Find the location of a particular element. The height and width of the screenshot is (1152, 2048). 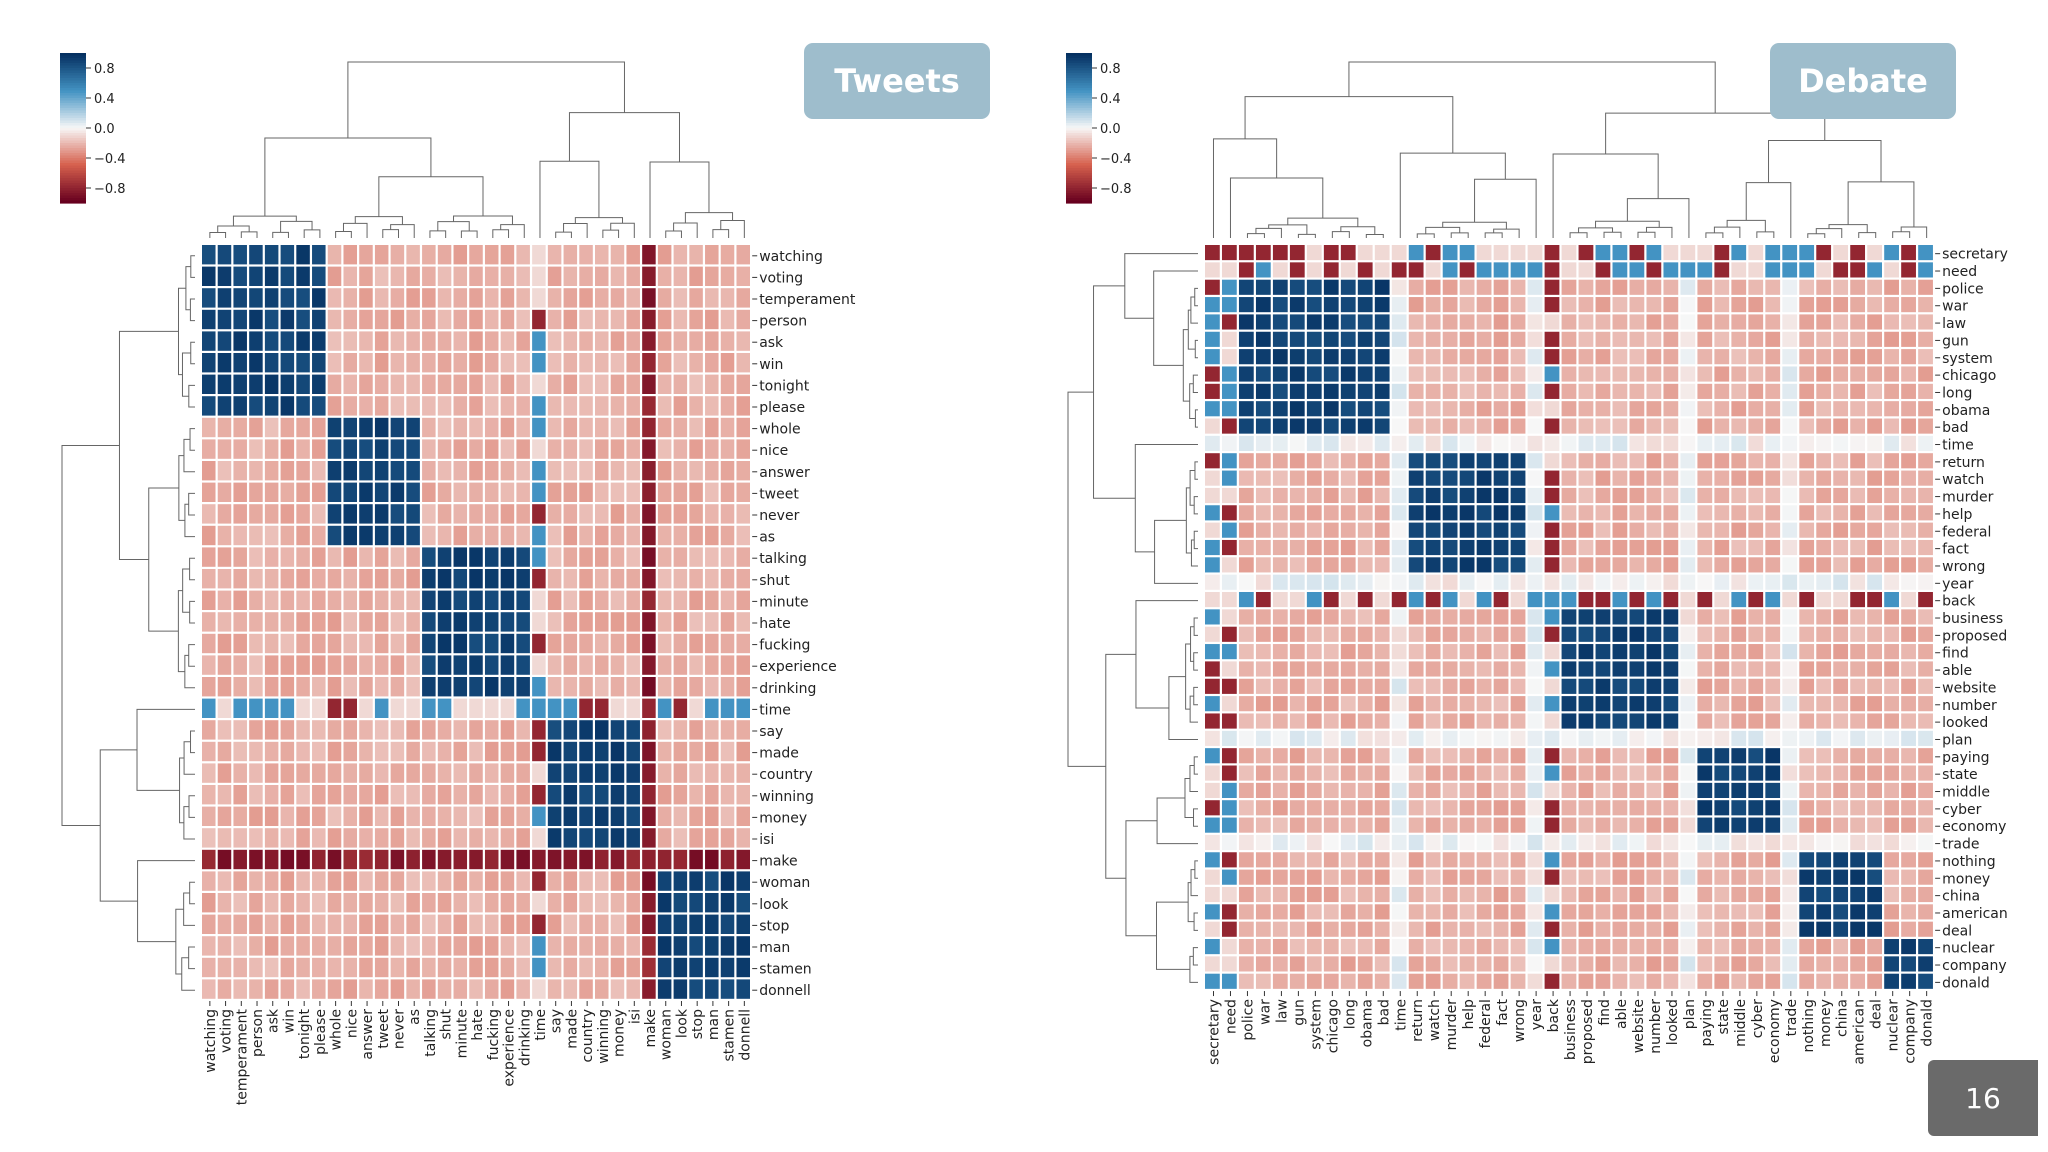

col-label: man is located at coordinates (714, 1024).